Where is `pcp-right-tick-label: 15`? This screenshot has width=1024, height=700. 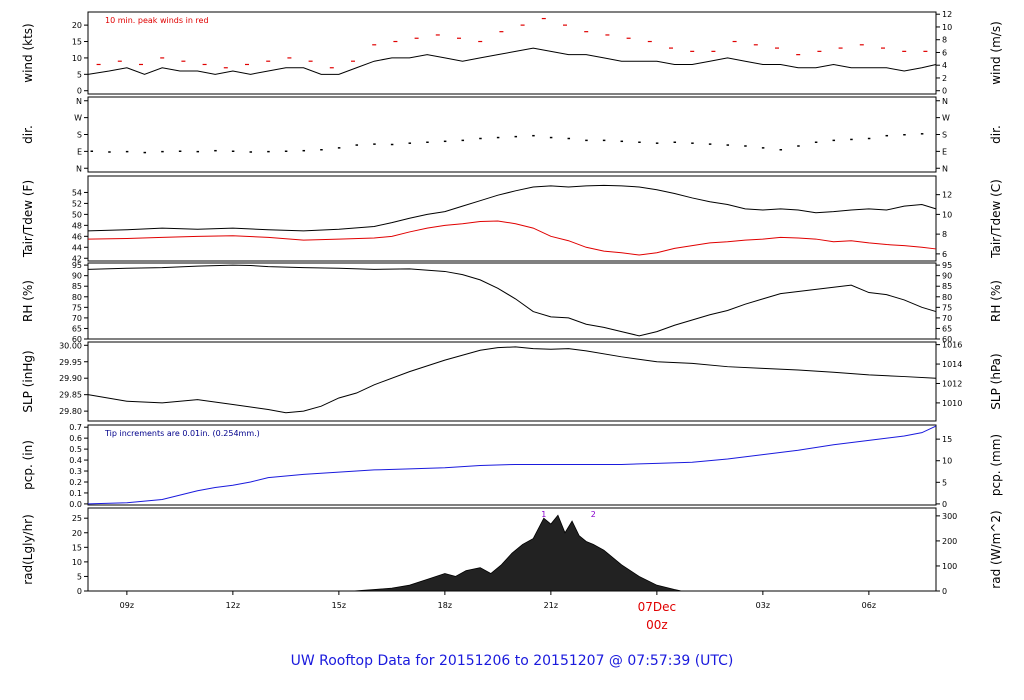
pcp-right-tick-label: 15 is located at coordinates (947, 439).